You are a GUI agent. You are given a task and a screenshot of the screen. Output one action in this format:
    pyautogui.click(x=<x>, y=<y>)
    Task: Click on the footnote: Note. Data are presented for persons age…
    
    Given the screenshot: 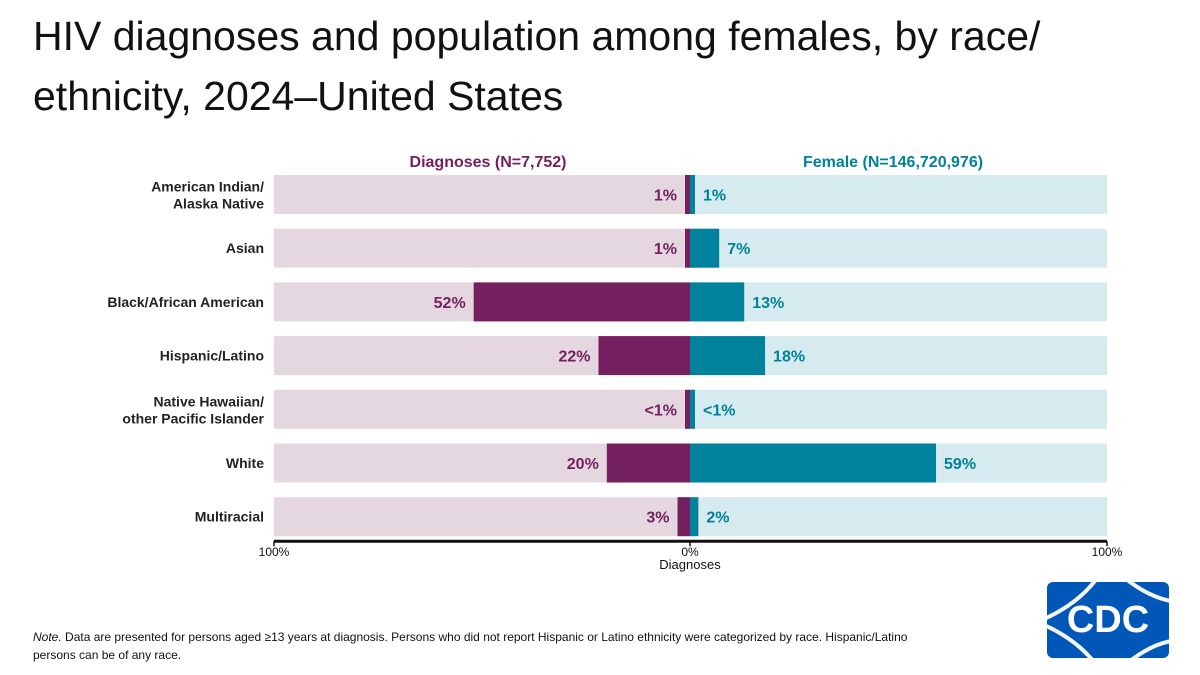 What is the action you would take?
    pyautogui.click(x=483, y=646)
    